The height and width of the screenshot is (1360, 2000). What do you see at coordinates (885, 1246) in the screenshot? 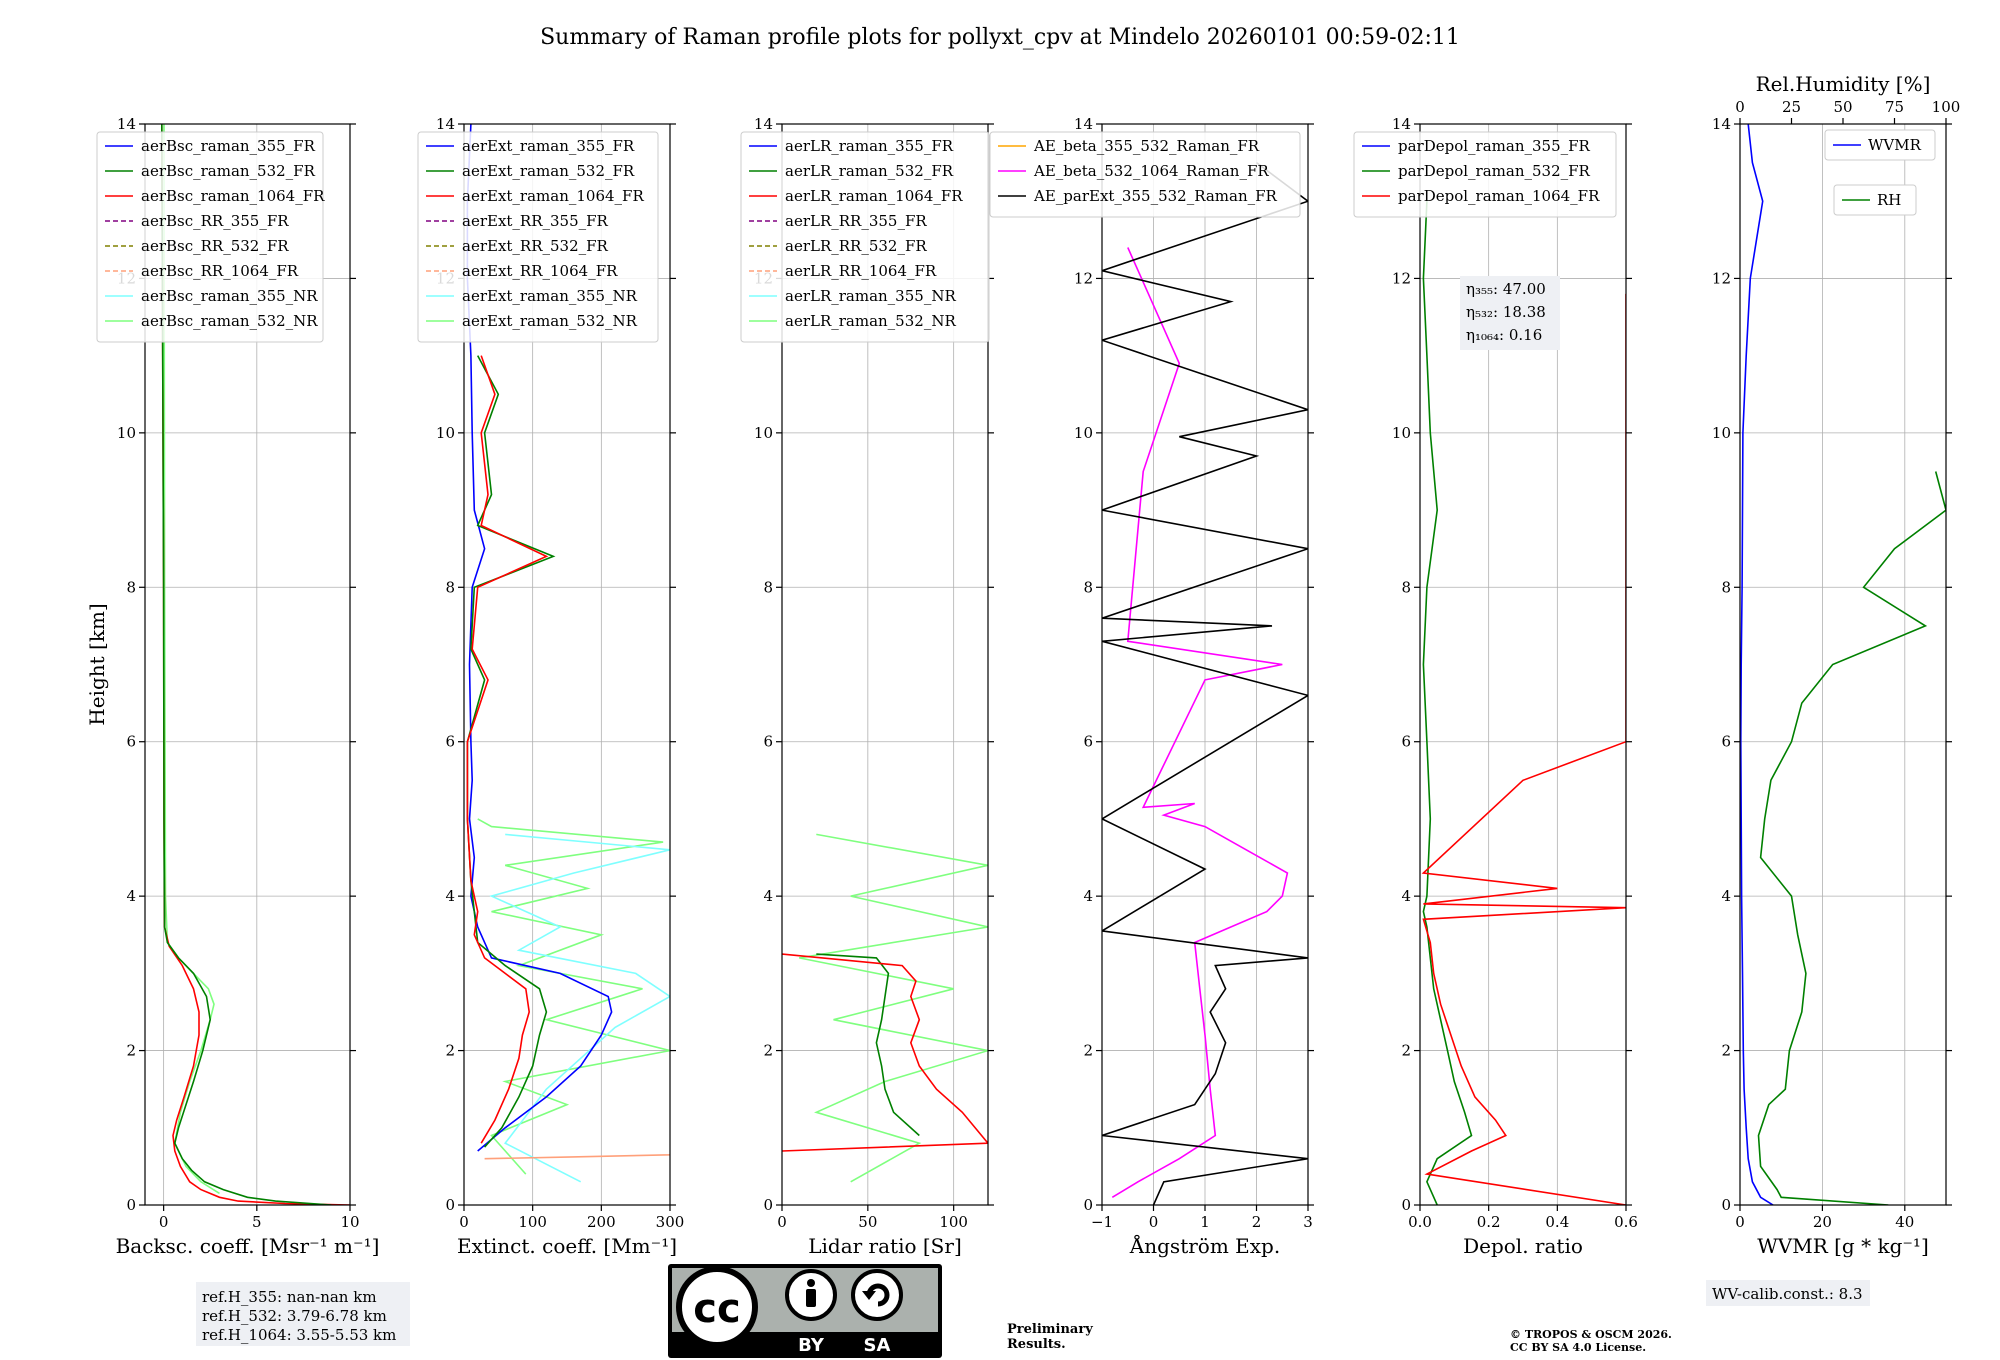
I see `x-axis-label-lr: Lidar ratio [Sr]` at bounding box center [885, 1246].